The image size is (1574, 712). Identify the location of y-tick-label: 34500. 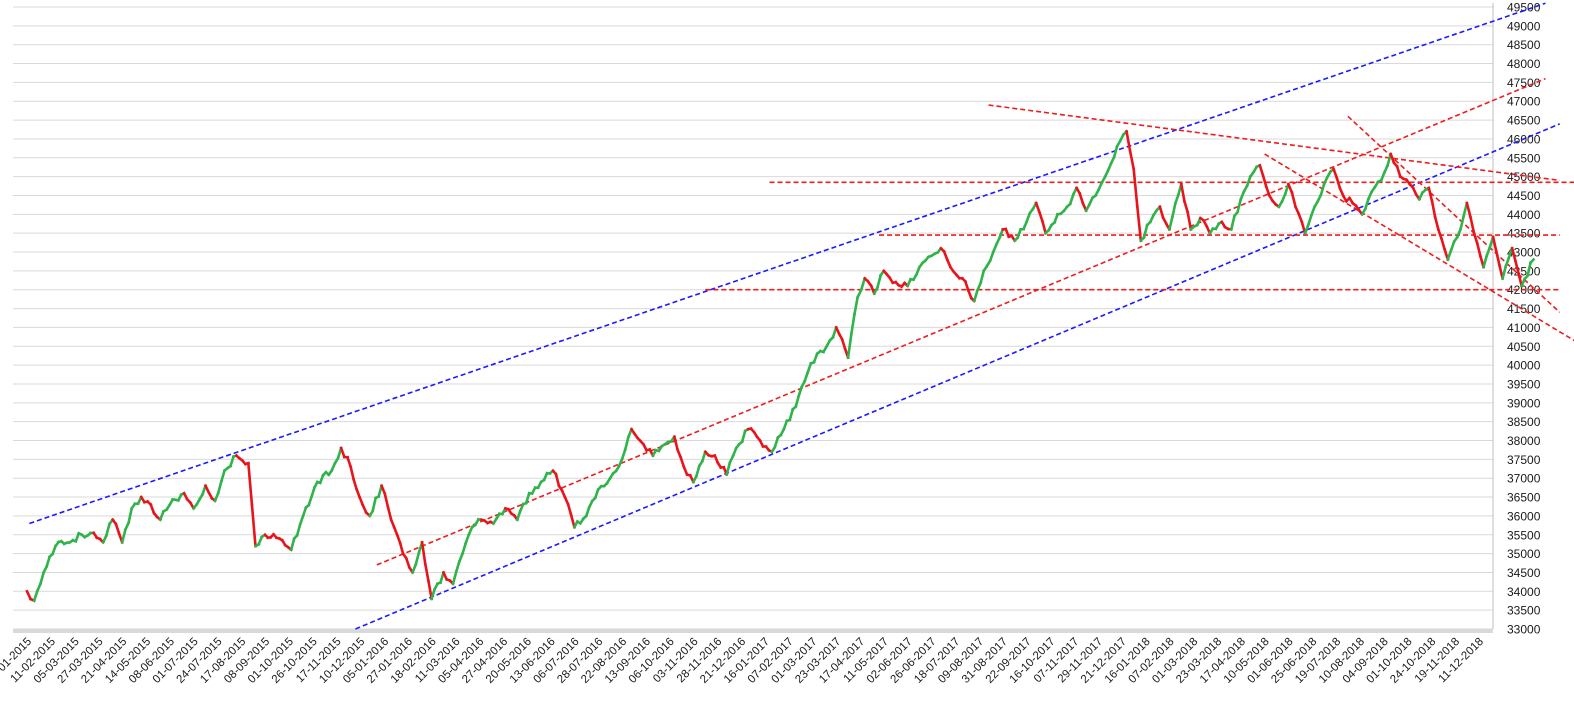
(1524, 573).